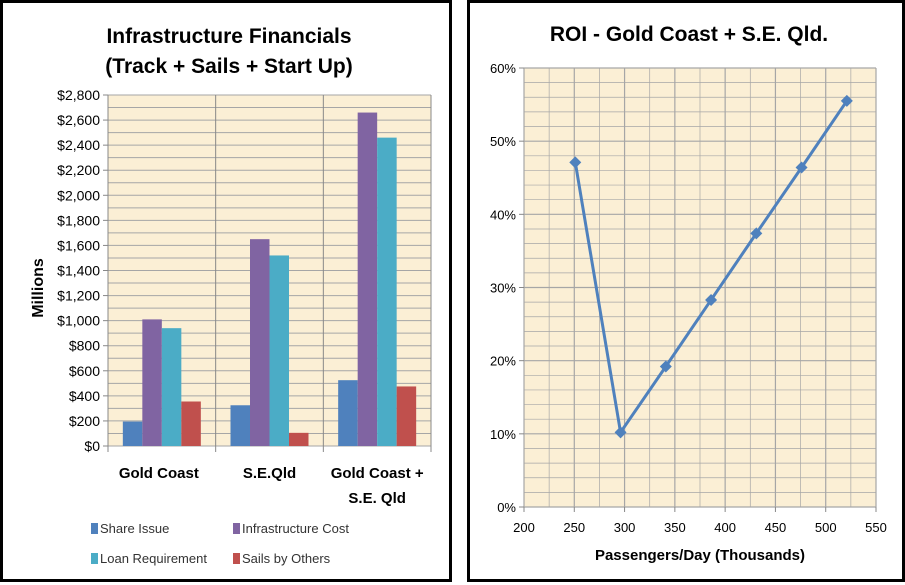  I want to click on y-tick-label: $1,400, so click(78, 271).